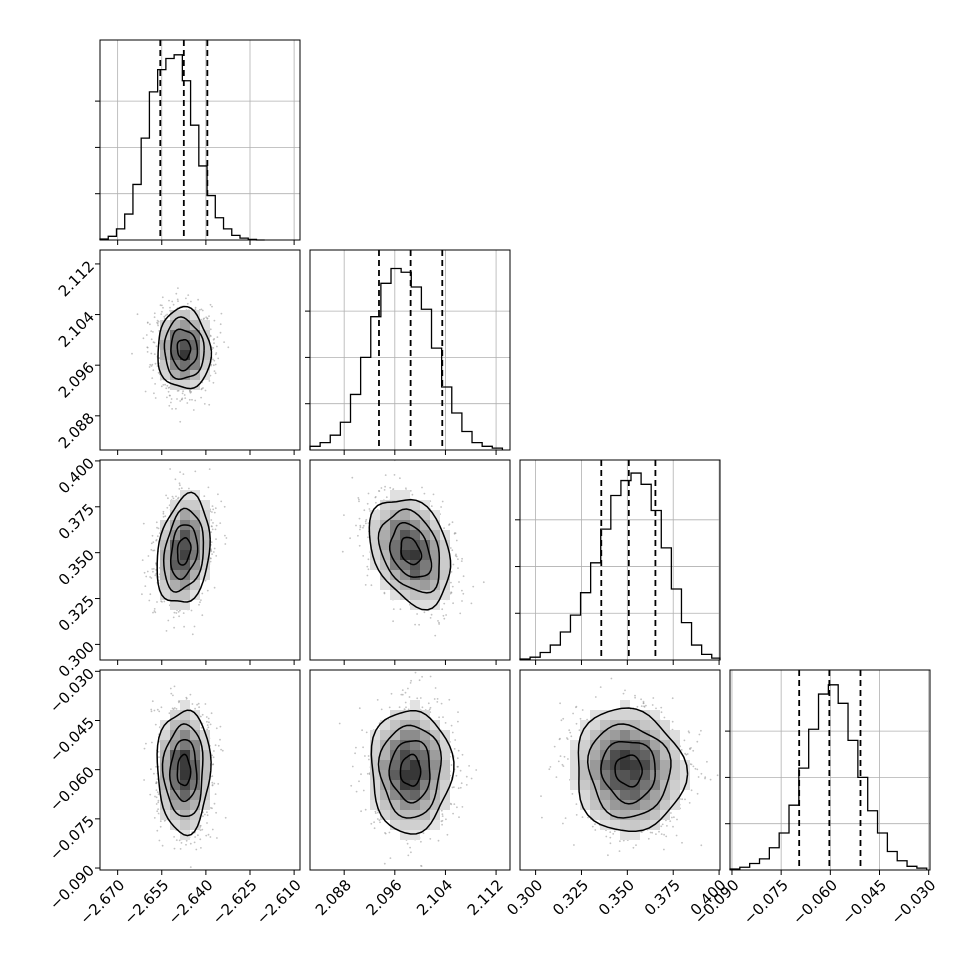 The width and height of the screenshot is (970, 970). Describe the element at coordinates (147, 902) in the screenshot. I see `x-tick-label-0-1: −2.655` at that location.